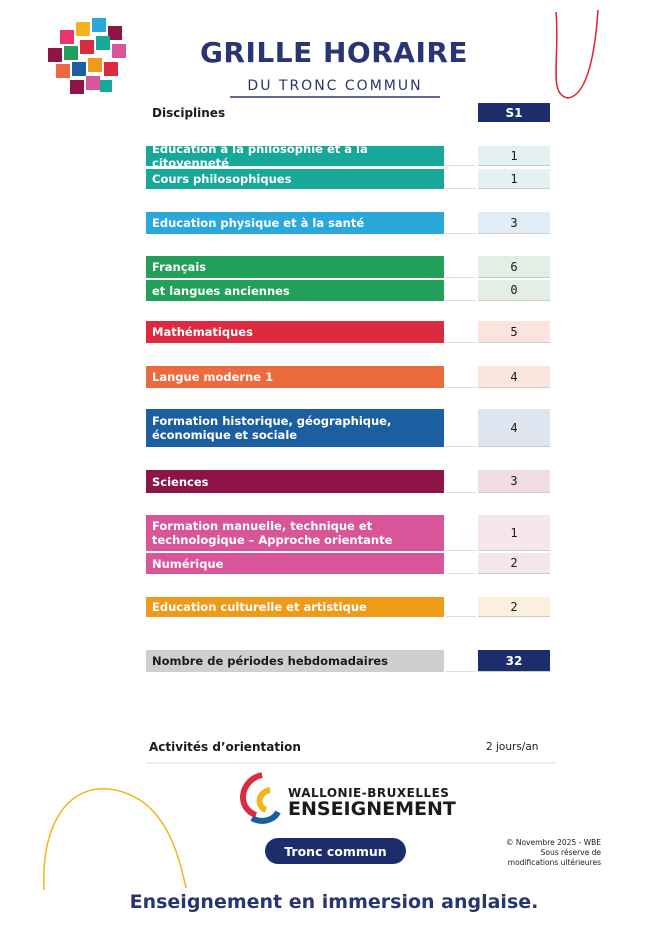 This screenshot has height=946, width=668. I want to click on footer: Enseignement en immersion anglaise., so click(334, 902).